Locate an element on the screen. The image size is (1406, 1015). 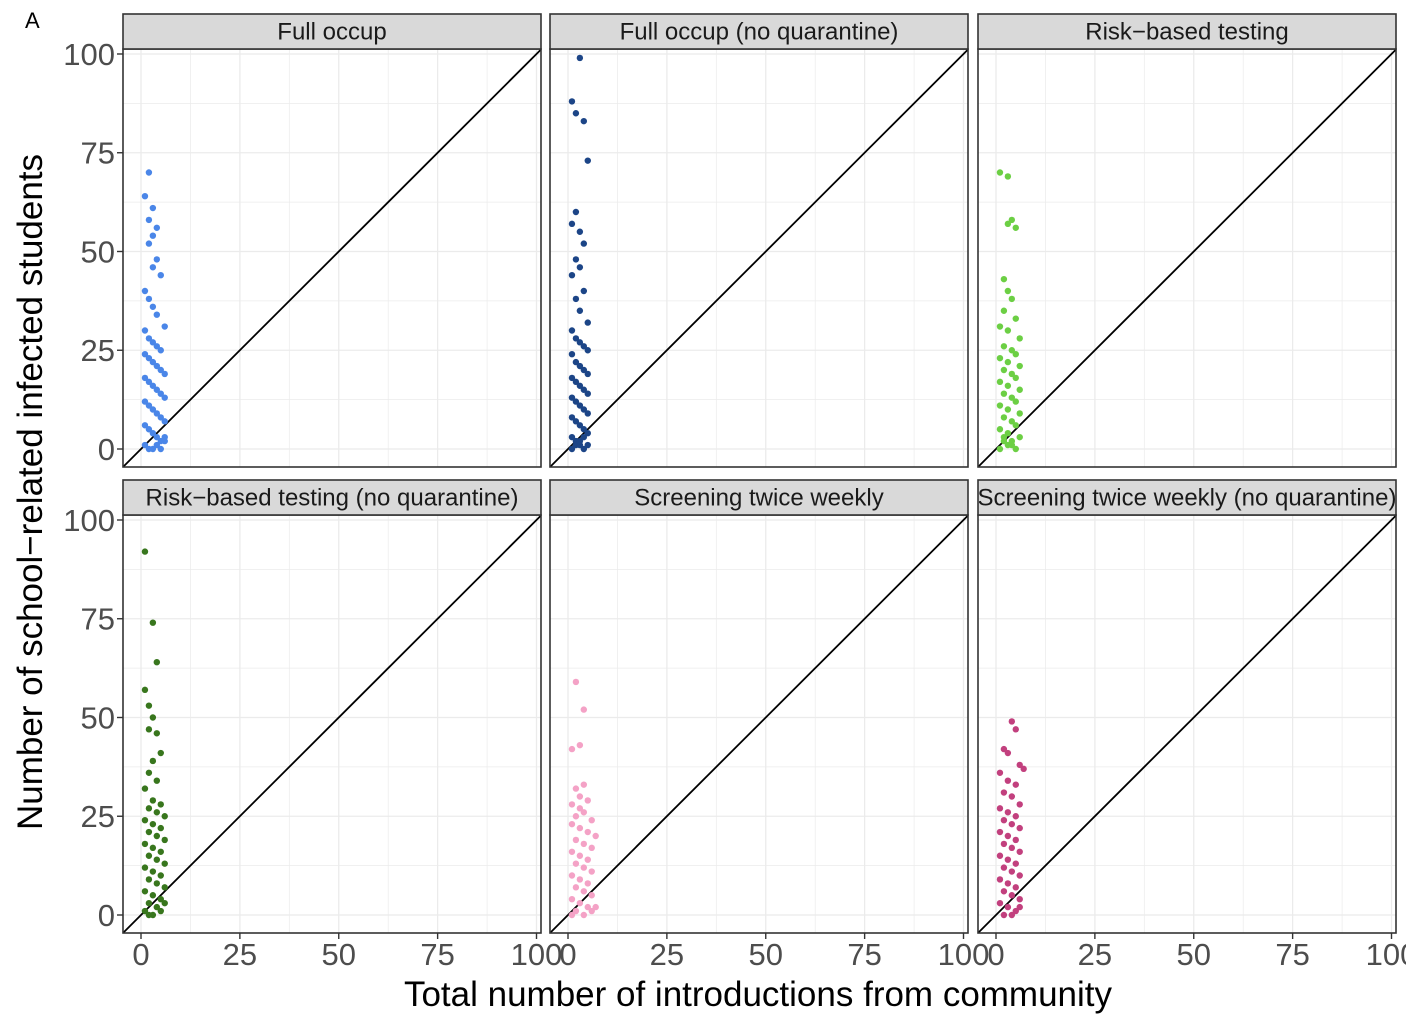
y-tick-label: 25 is located at coordinates (98, 350).